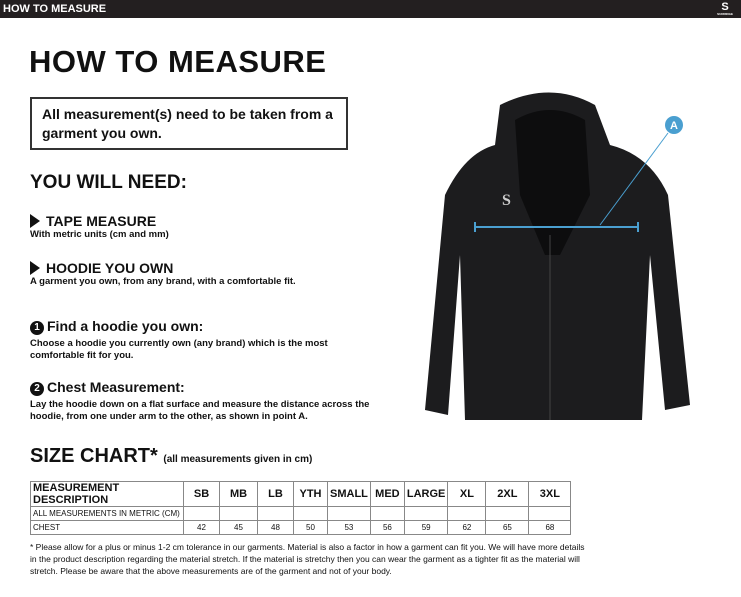 The width and height of the screenshot is (741, 597). What do you see at coordinates (301, 513) in the screenshot?
I see `table-row: ALL MEASUREMENTS IN METRIC (CM)` at bounding box center [301, 513].